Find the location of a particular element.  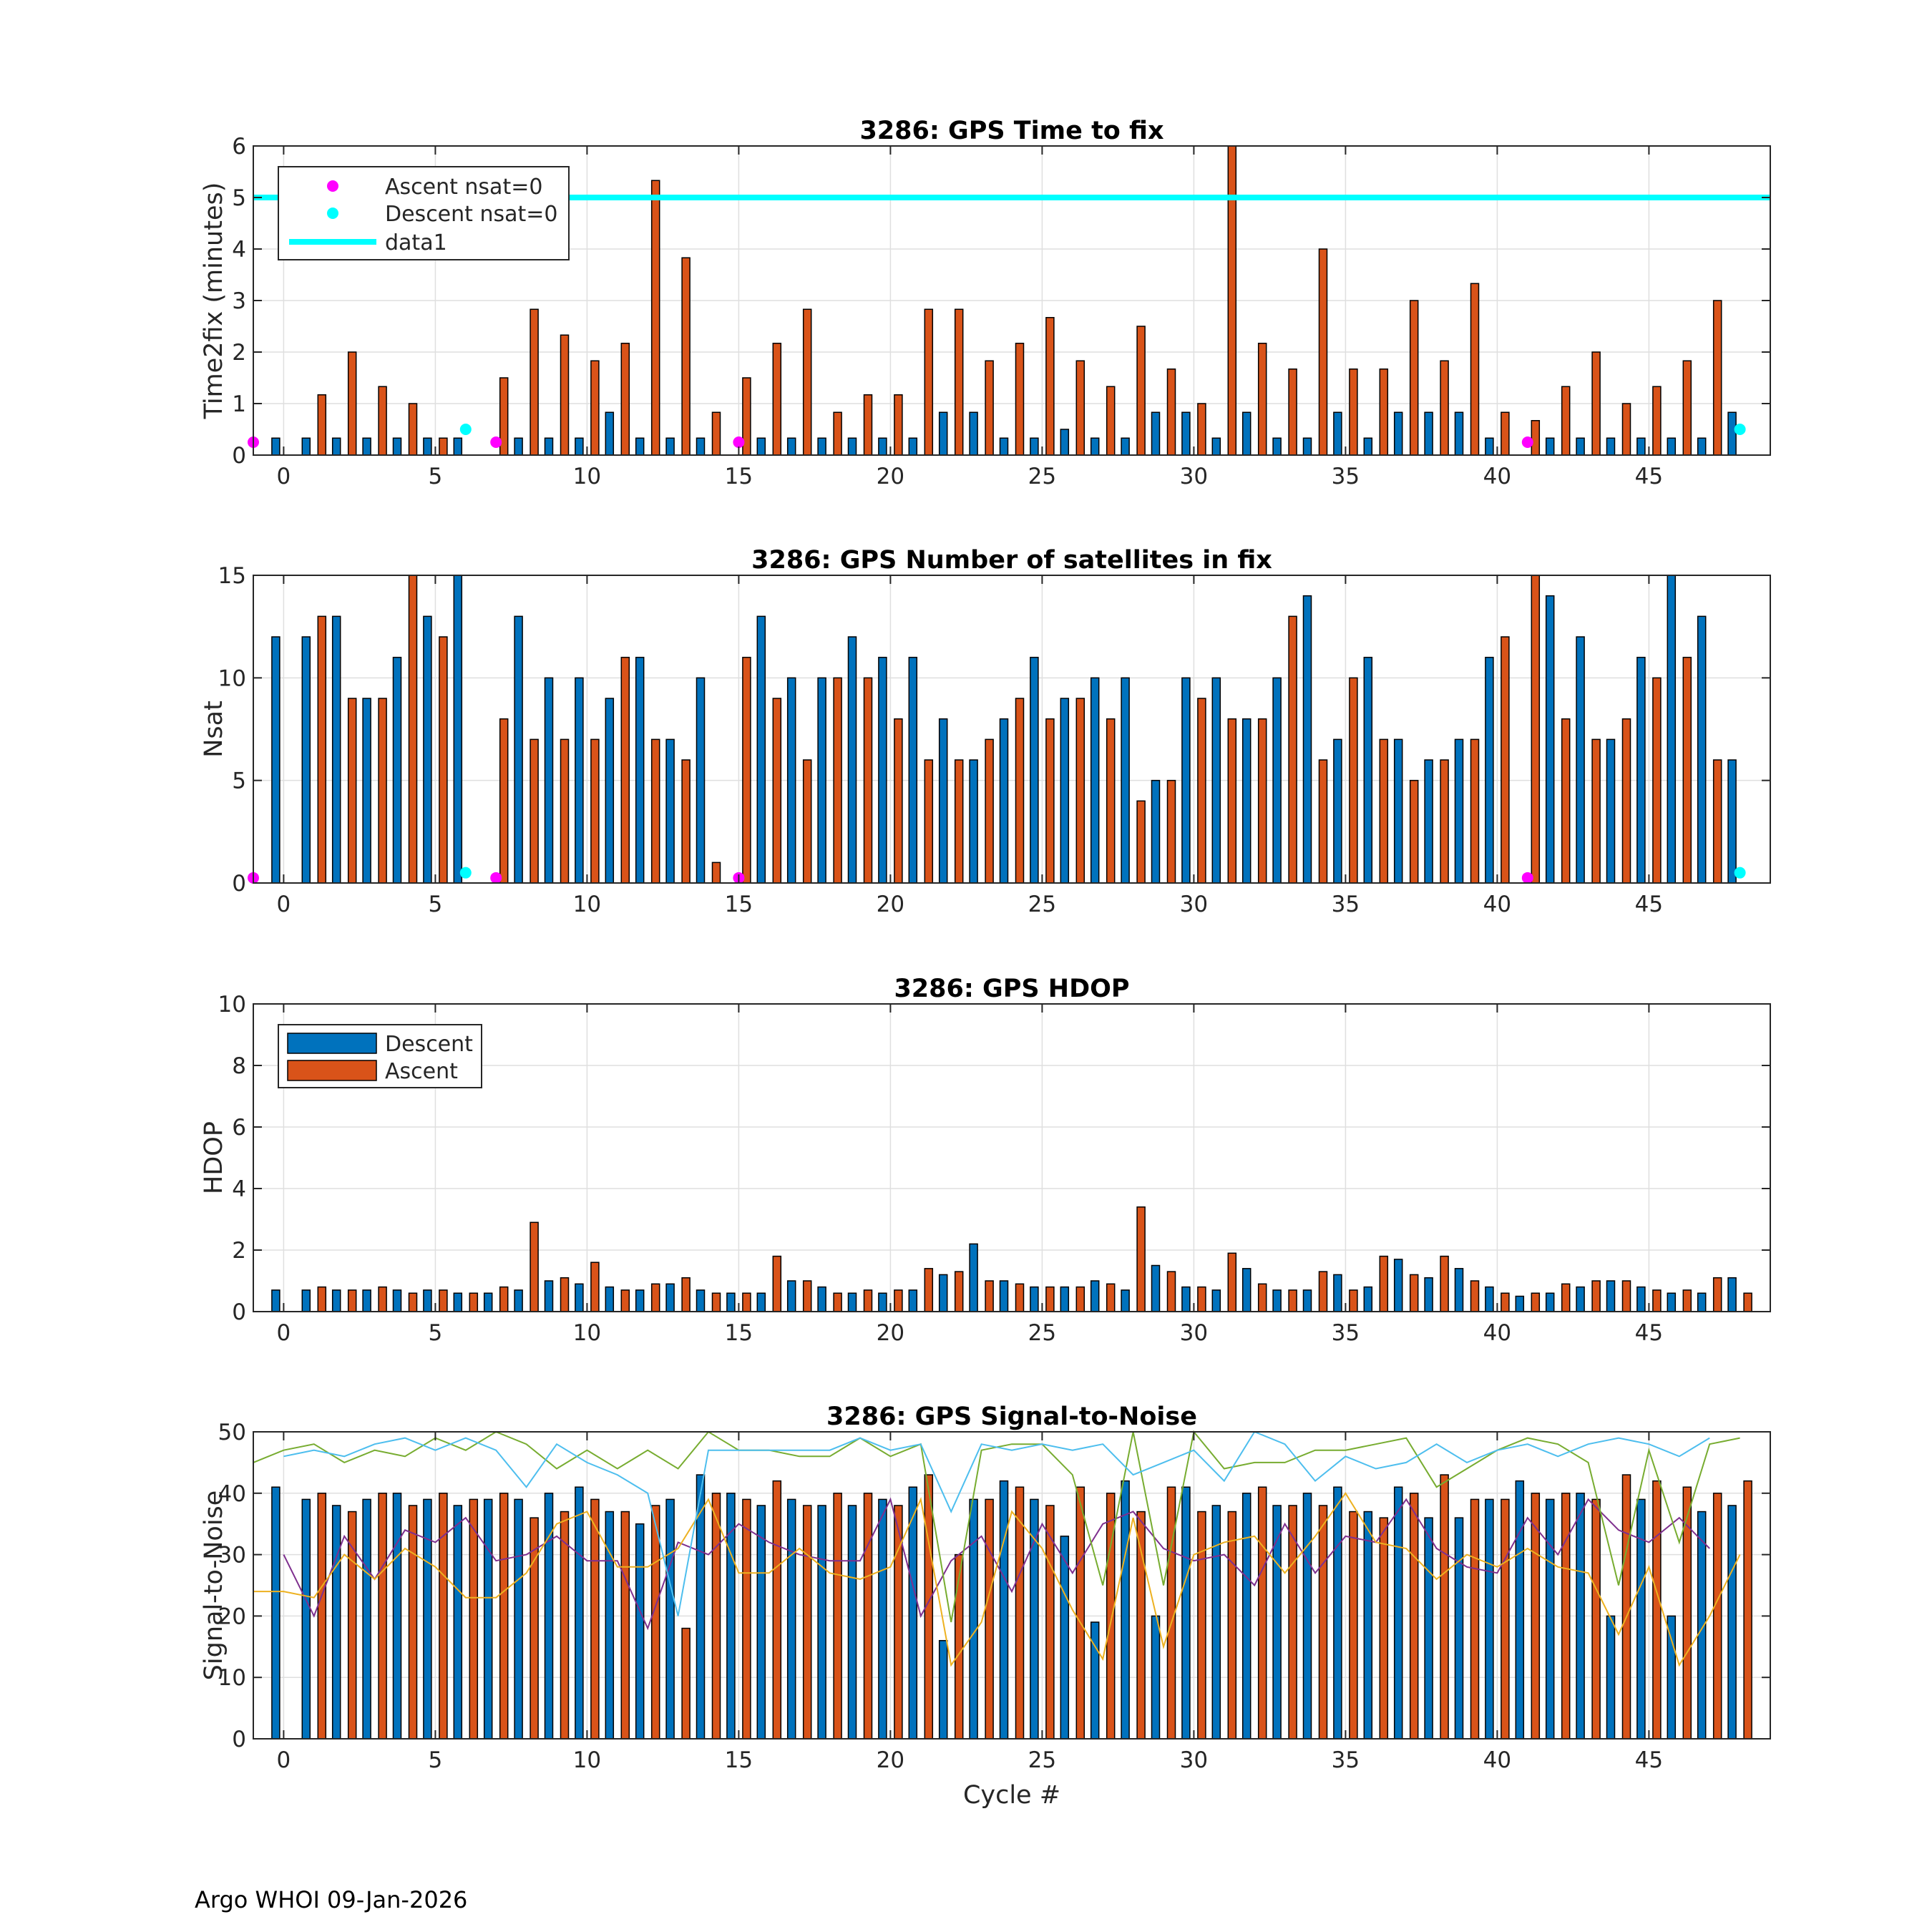

marker-descent-nsat0 is located at coordinates (1740, 429).